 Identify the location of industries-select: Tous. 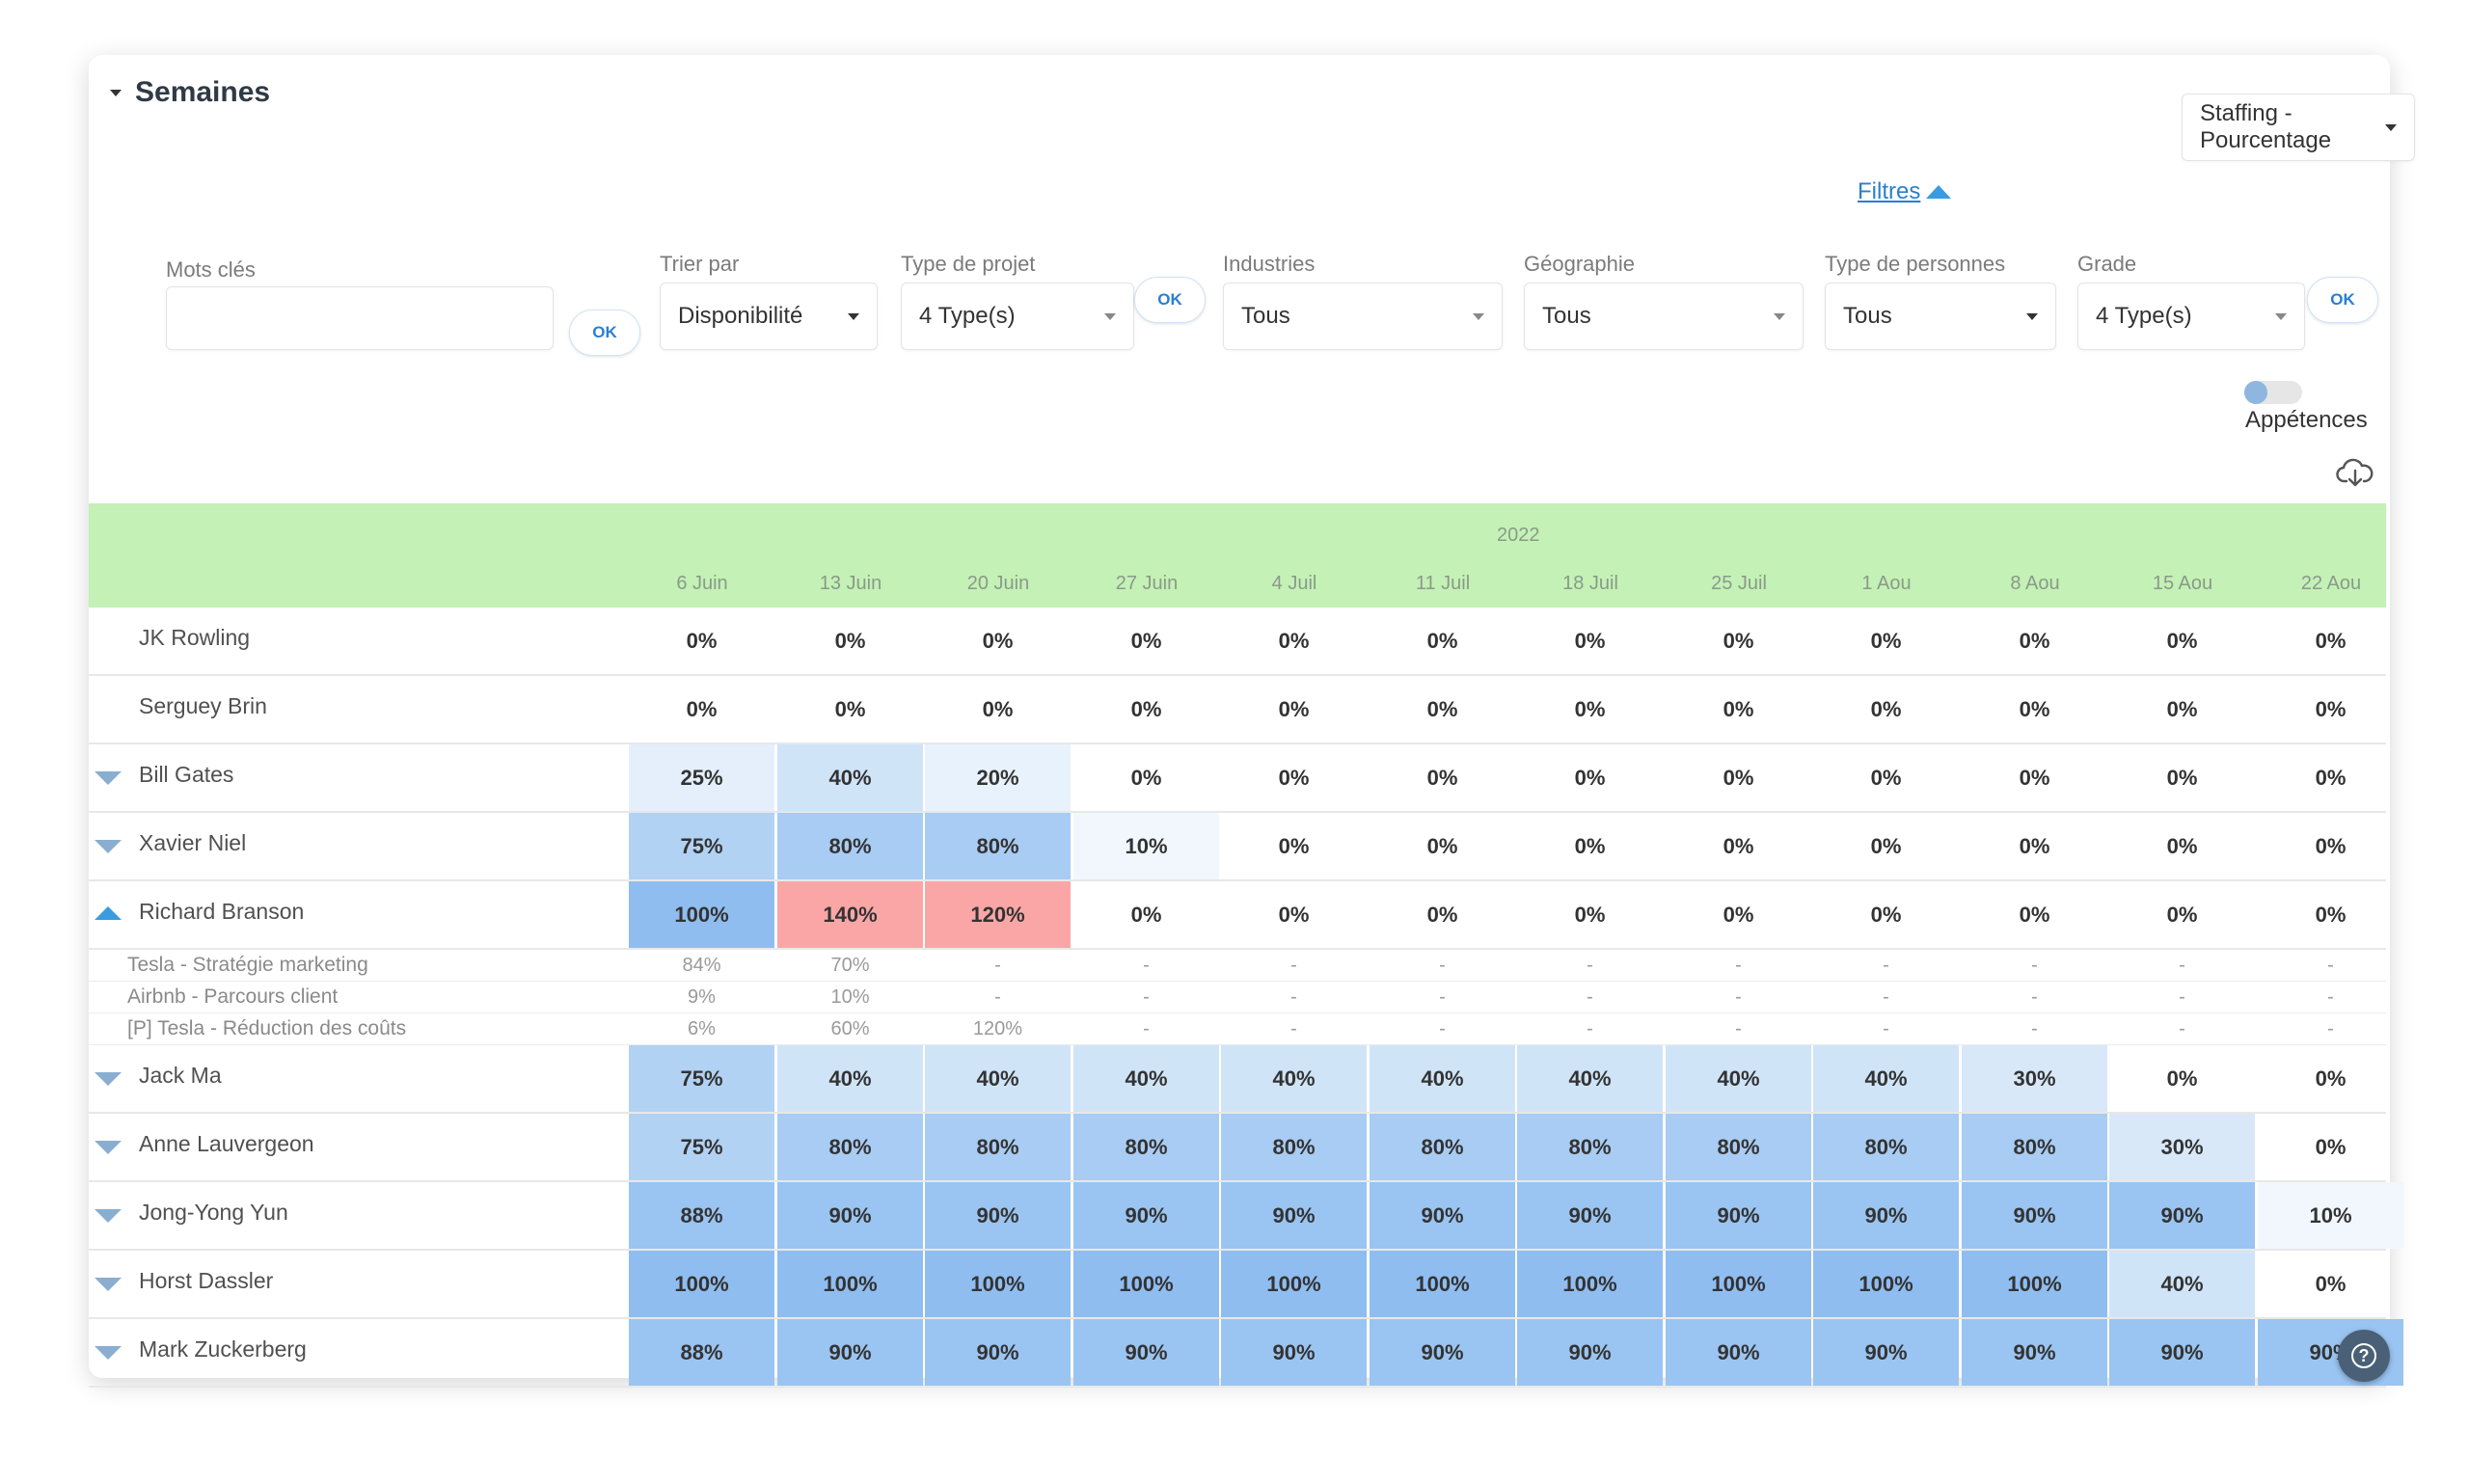
(1363, 316).